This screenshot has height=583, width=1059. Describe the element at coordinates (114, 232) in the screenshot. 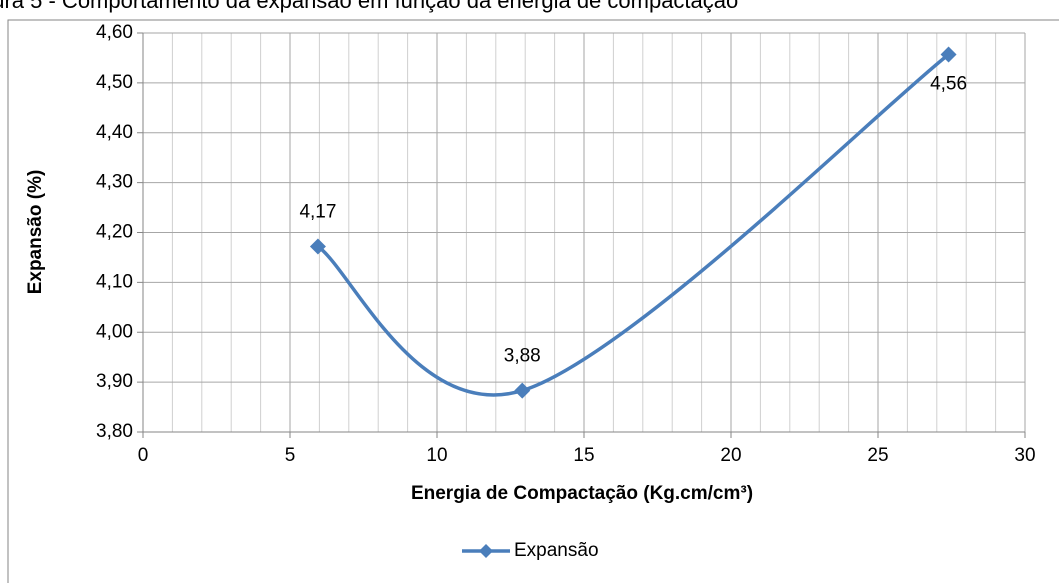

I see `y-tick-label: 4,20` at that location.